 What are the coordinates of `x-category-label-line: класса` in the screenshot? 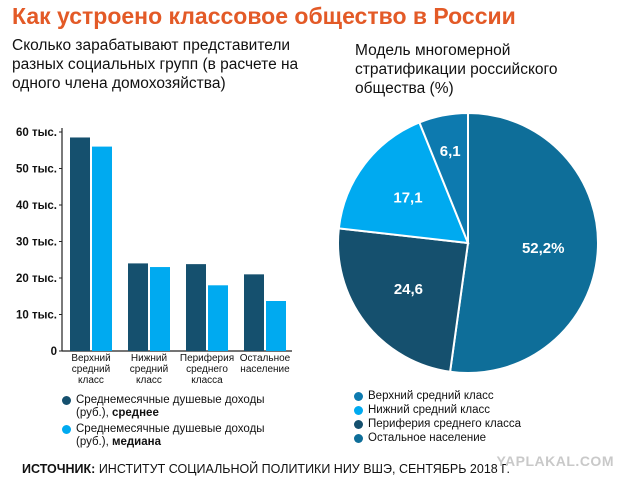 It's located at (207, 380).